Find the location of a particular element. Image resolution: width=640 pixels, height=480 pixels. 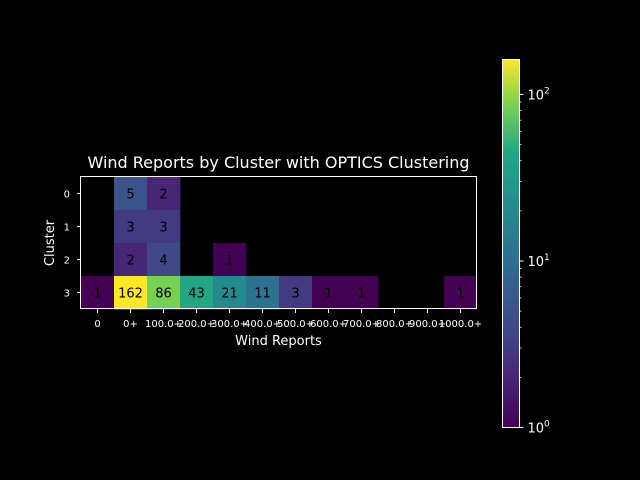

cell-value-label: 4 is located at coordinates (163, 261).